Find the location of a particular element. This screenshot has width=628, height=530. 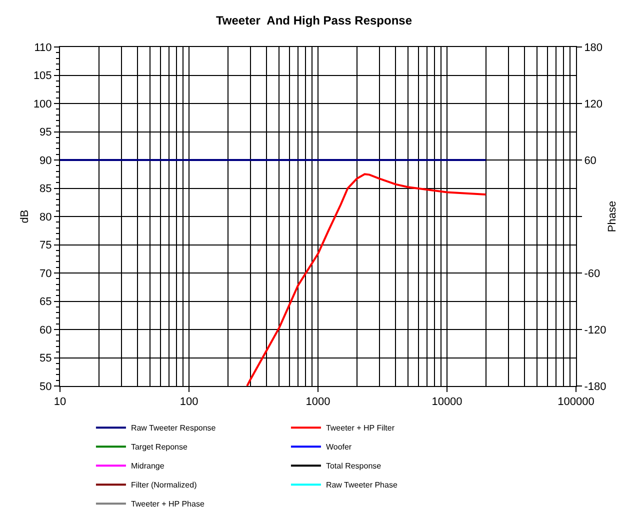

legend-label: Raw Tweeter Response is located at coordinates (173, 428).